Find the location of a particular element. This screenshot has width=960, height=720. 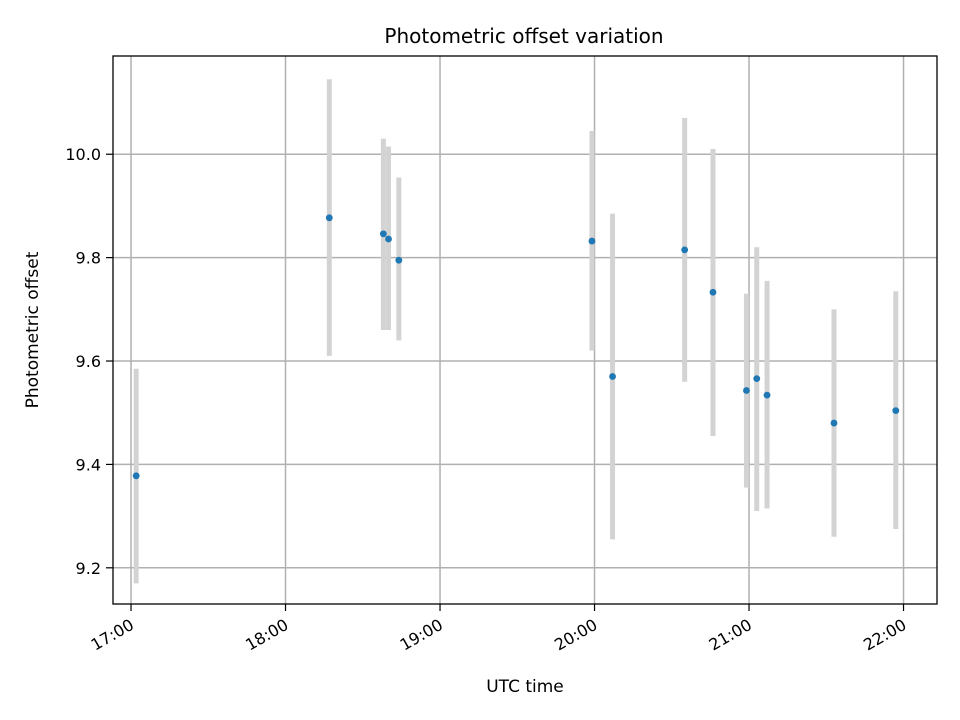

x-axis-label: UTC time is located at coordinates (525, 687).